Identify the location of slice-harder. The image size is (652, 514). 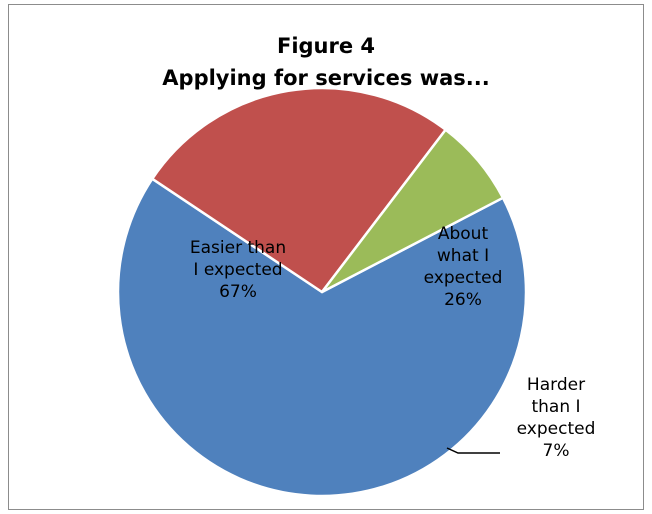
(412, 211).